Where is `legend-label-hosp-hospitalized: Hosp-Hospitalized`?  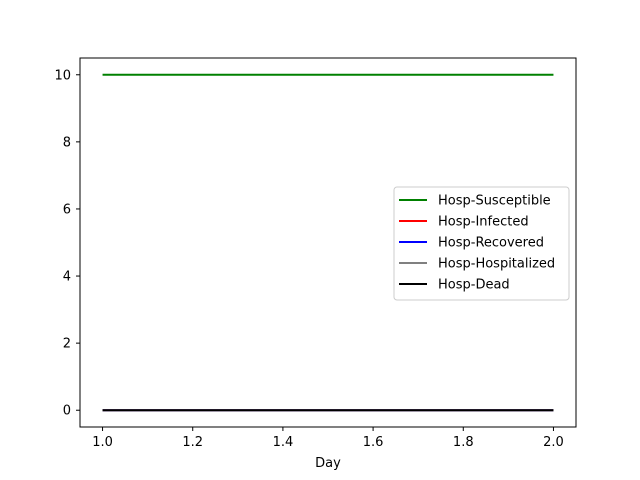
legend-label-hosp-hospitalized: Hosp-Hospitalized is located at coordinates (496, 264).